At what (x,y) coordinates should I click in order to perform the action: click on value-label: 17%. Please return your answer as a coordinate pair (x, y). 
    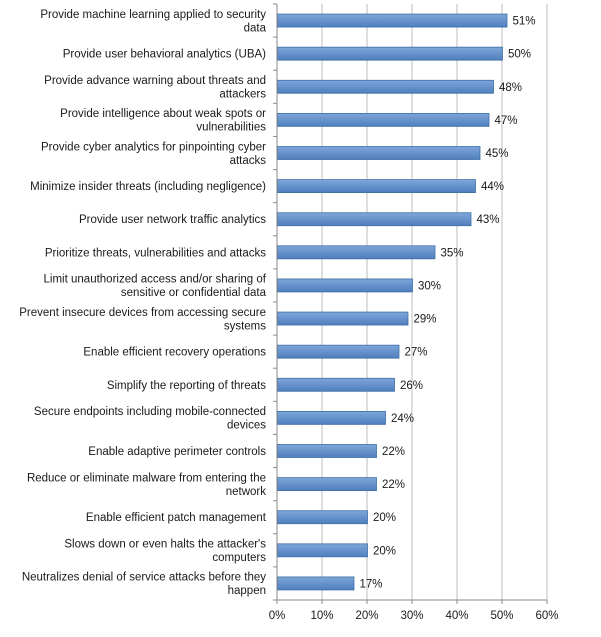
    Looking at the image, I should click on (371, 584).